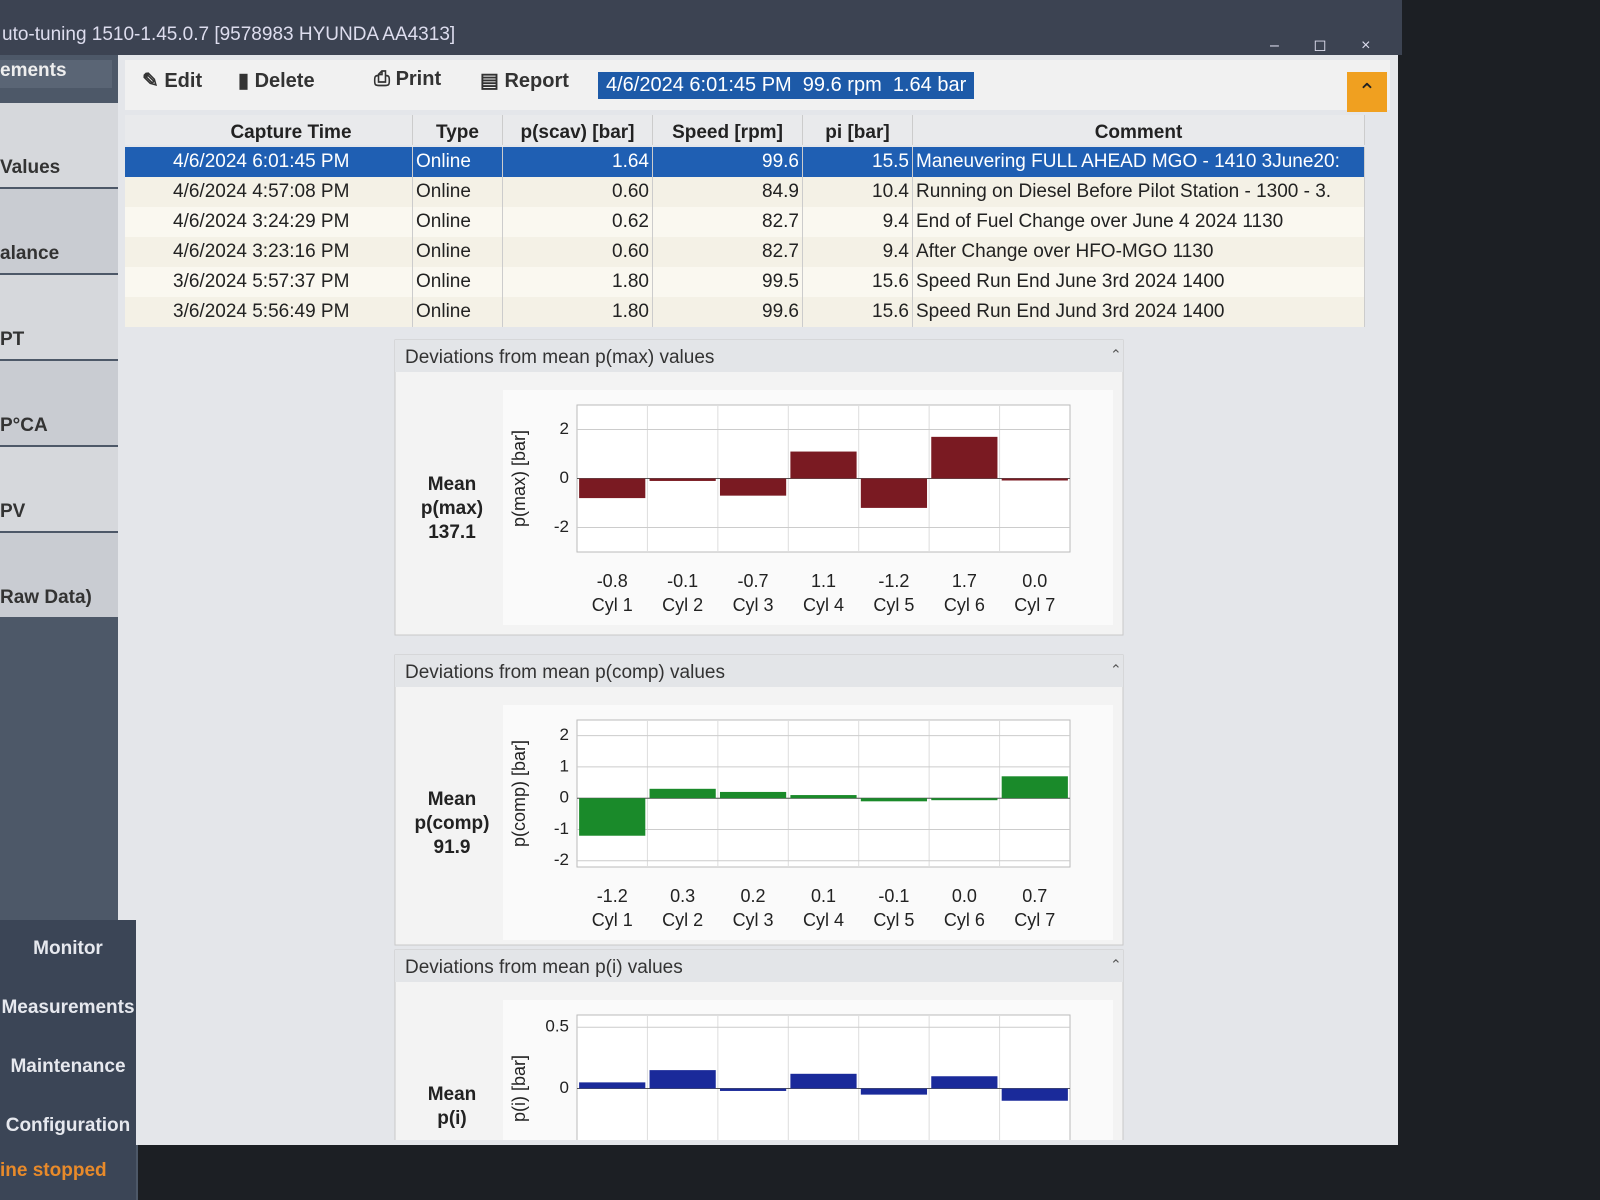 This screenshot has width=1600, height=1200. I want to click on nav-item: Measurements, so click(68, 1007).